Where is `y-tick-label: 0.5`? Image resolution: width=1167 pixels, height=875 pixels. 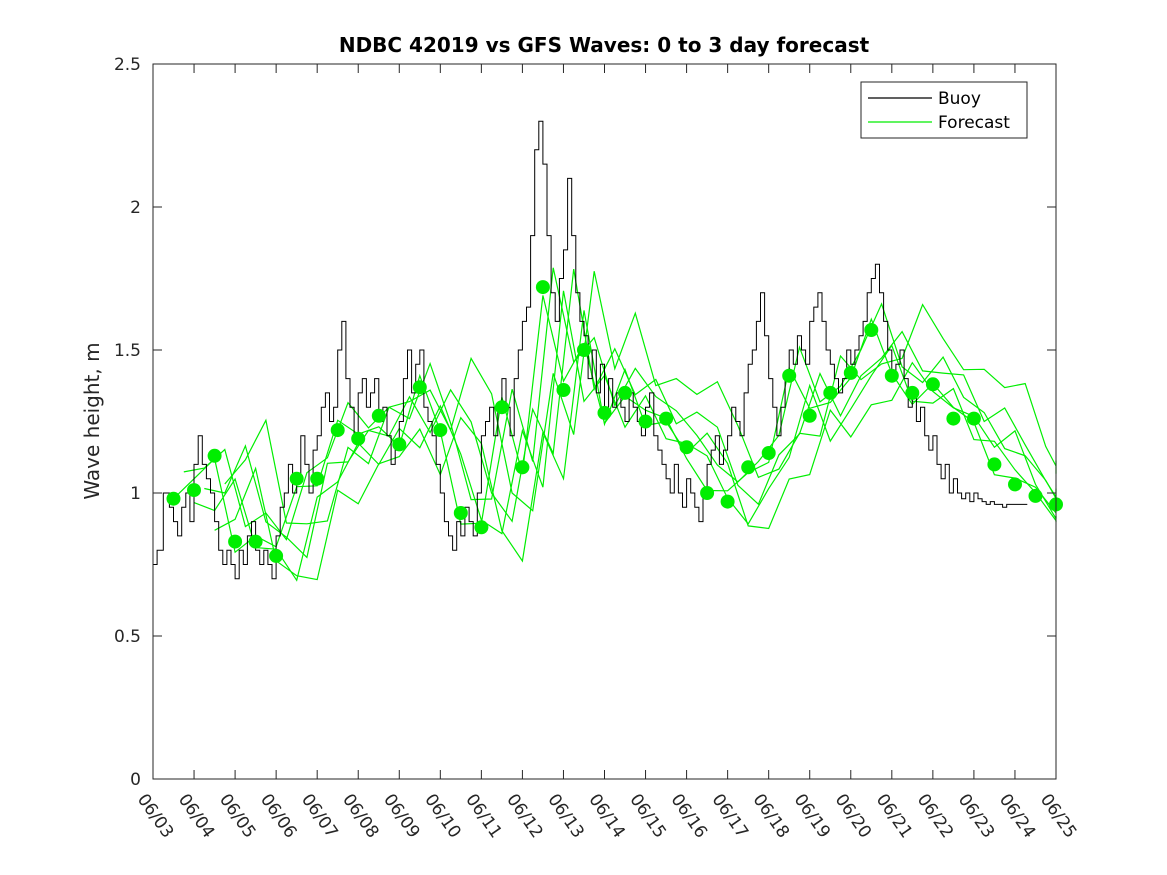 y-tick-label: 0.5 is located at coordinates (127, 637).